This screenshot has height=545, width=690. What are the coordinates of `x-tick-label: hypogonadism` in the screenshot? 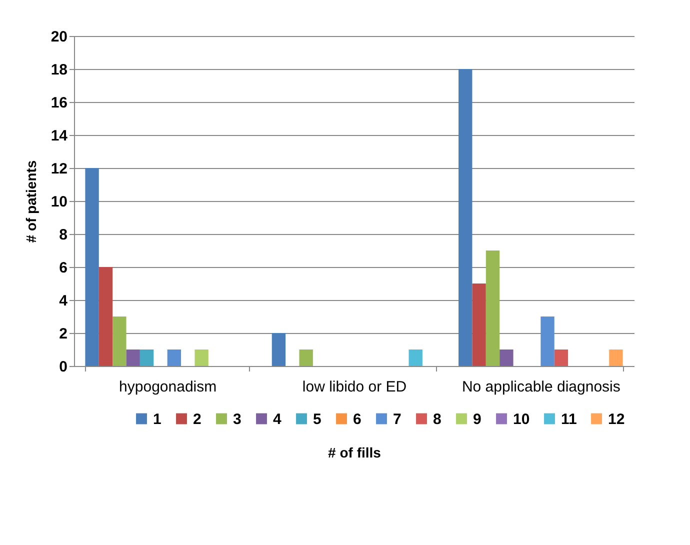 It's located at (168, 387).